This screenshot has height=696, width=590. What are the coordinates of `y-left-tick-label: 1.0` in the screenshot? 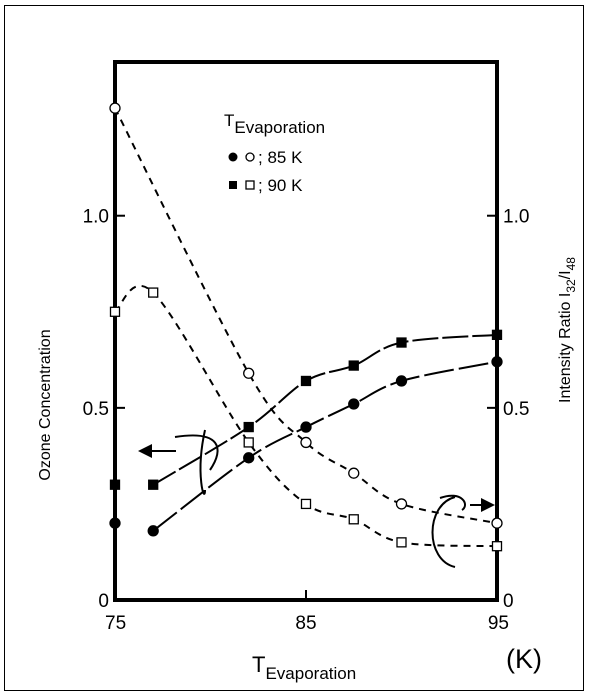 It's located at (96, 217).